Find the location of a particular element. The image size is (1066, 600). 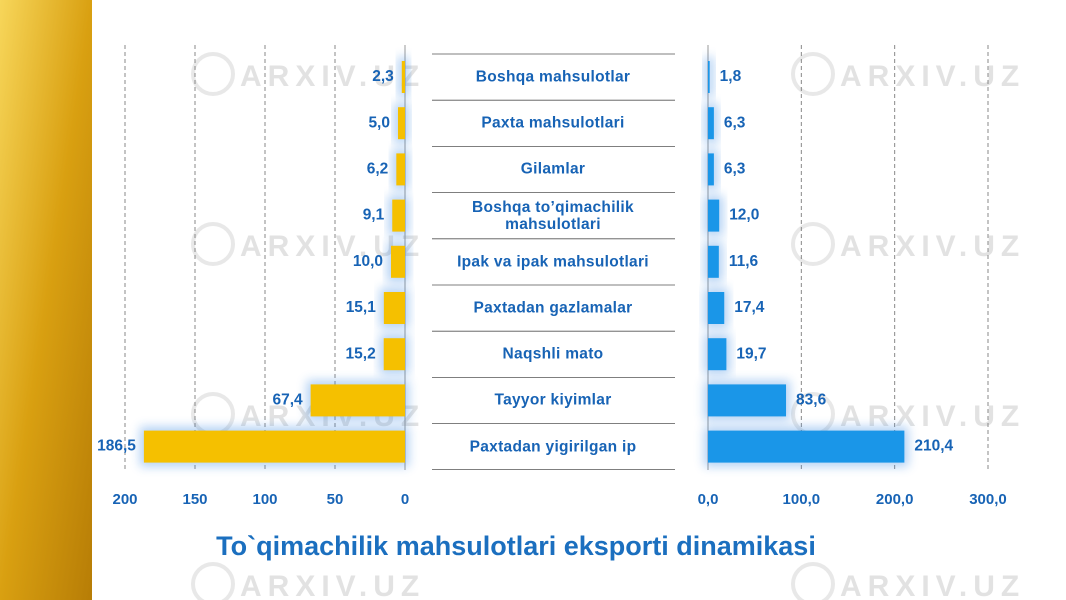

value-label: 5,0 is located at coordinates (379, 122).